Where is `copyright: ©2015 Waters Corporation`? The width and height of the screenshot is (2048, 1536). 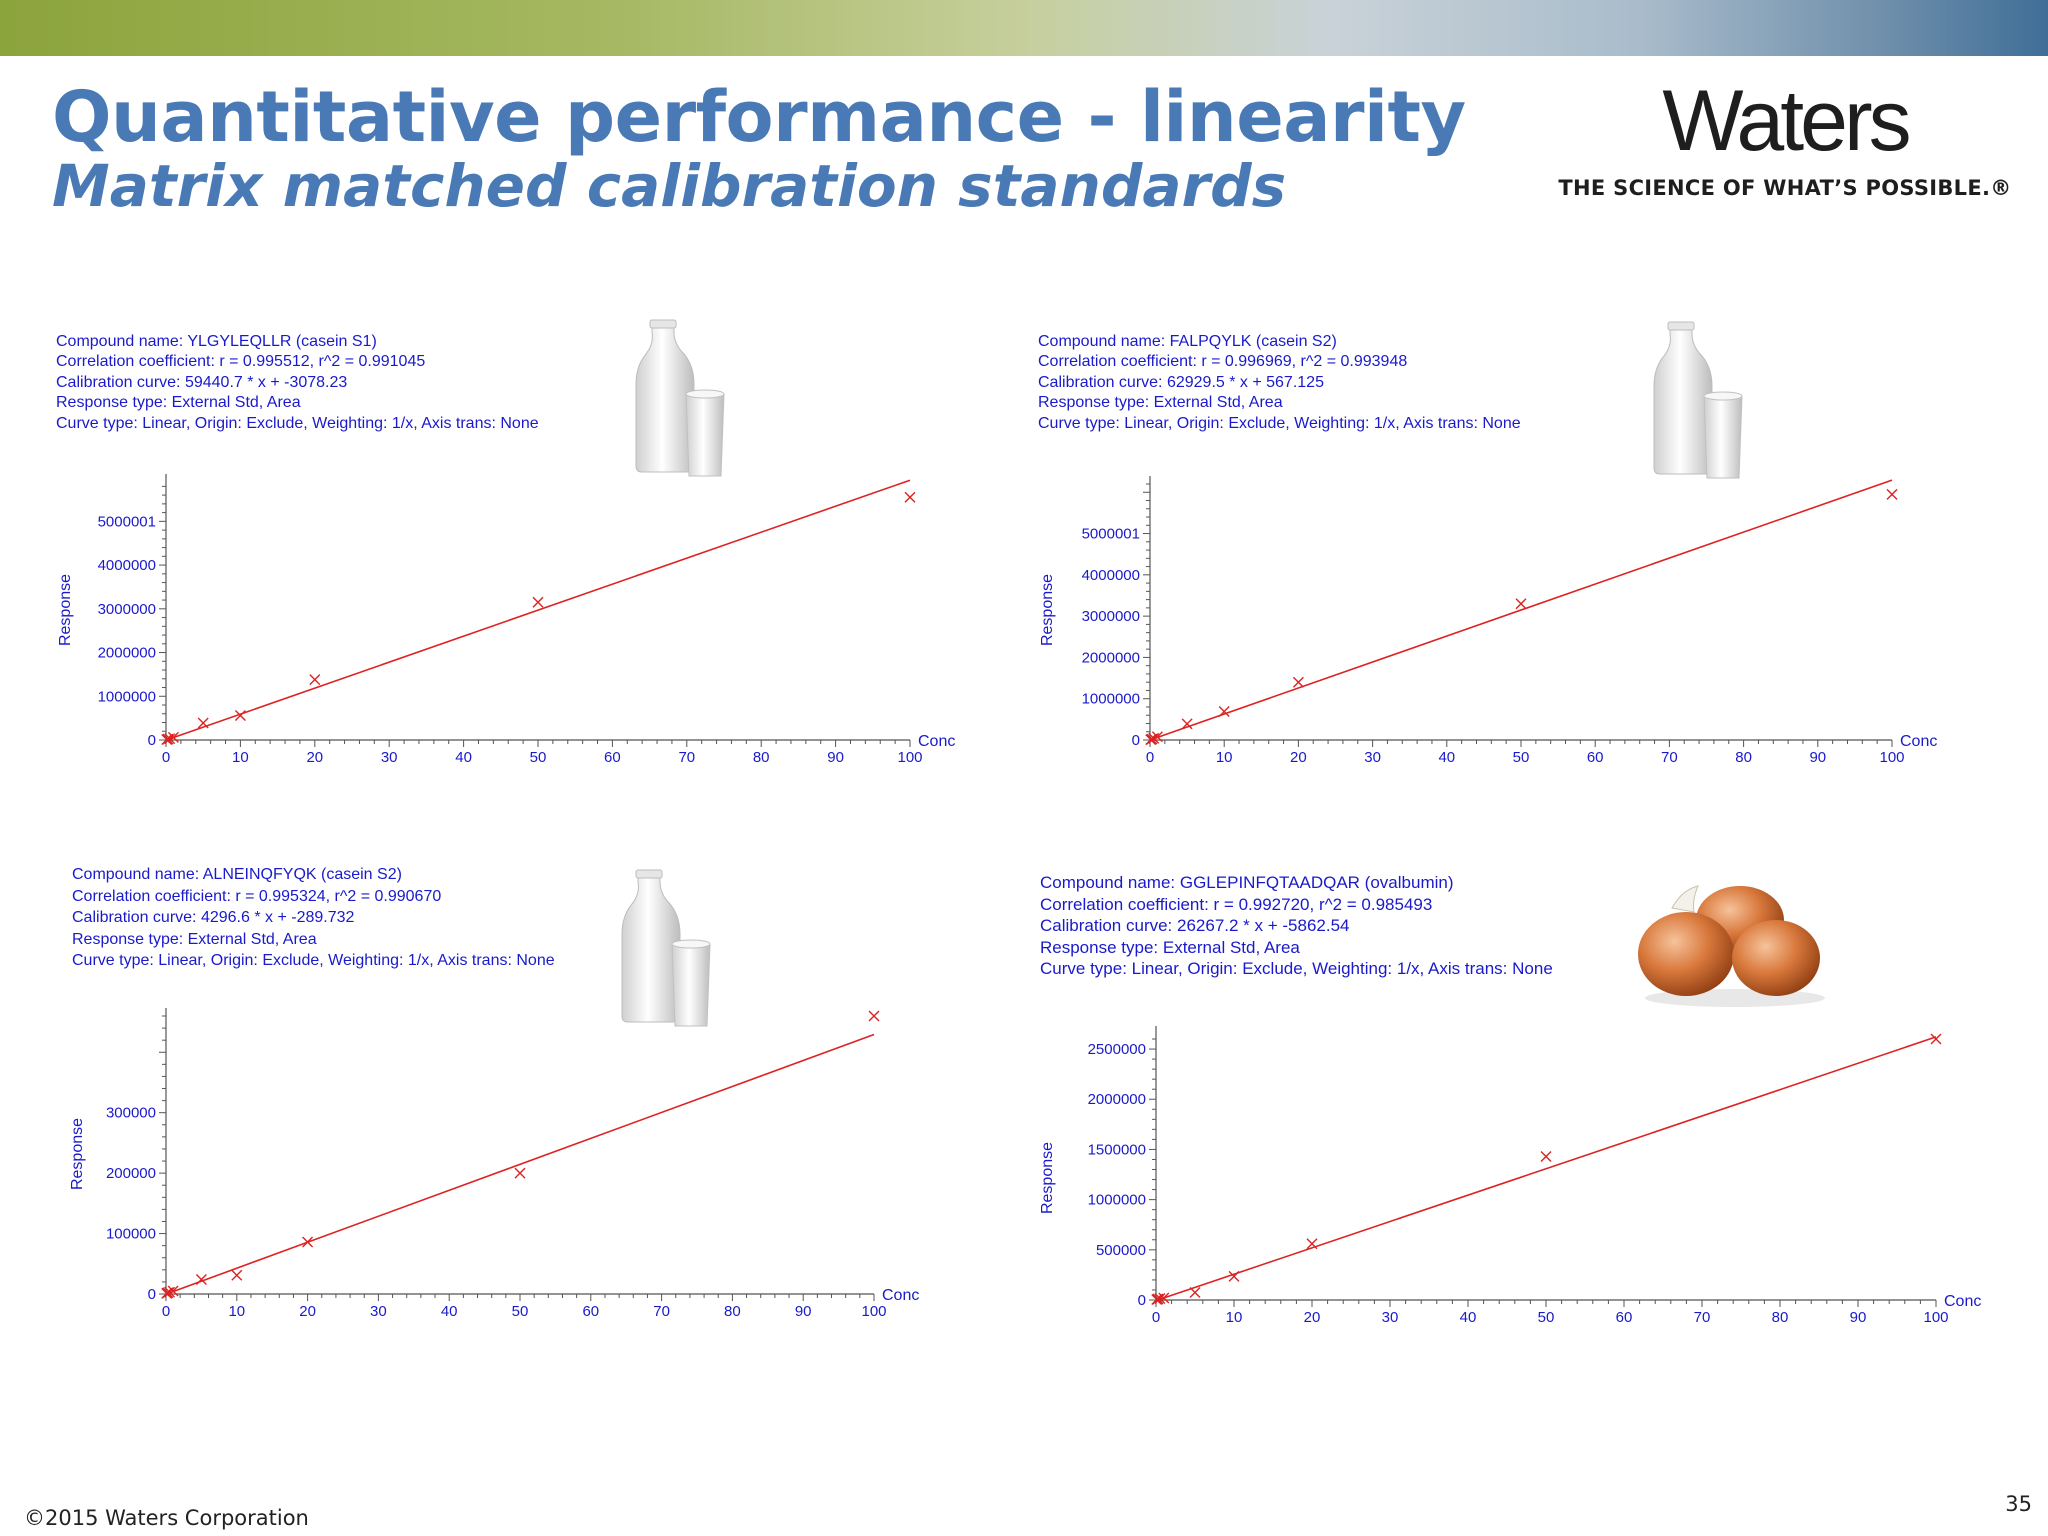
copyright: ©2015 Waters Corporation is located at coordinates (166, 1518).